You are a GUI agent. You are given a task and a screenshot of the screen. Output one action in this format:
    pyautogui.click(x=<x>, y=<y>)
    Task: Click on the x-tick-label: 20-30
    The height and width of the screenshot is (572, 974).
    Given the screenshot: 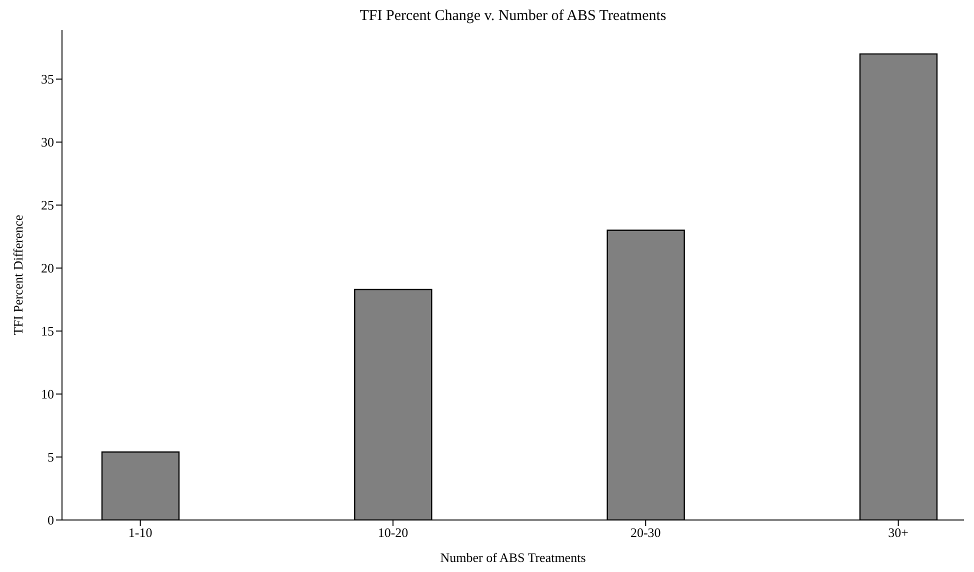 What is the action you would take?
    pyautogui.click(x=645, y=532)
    